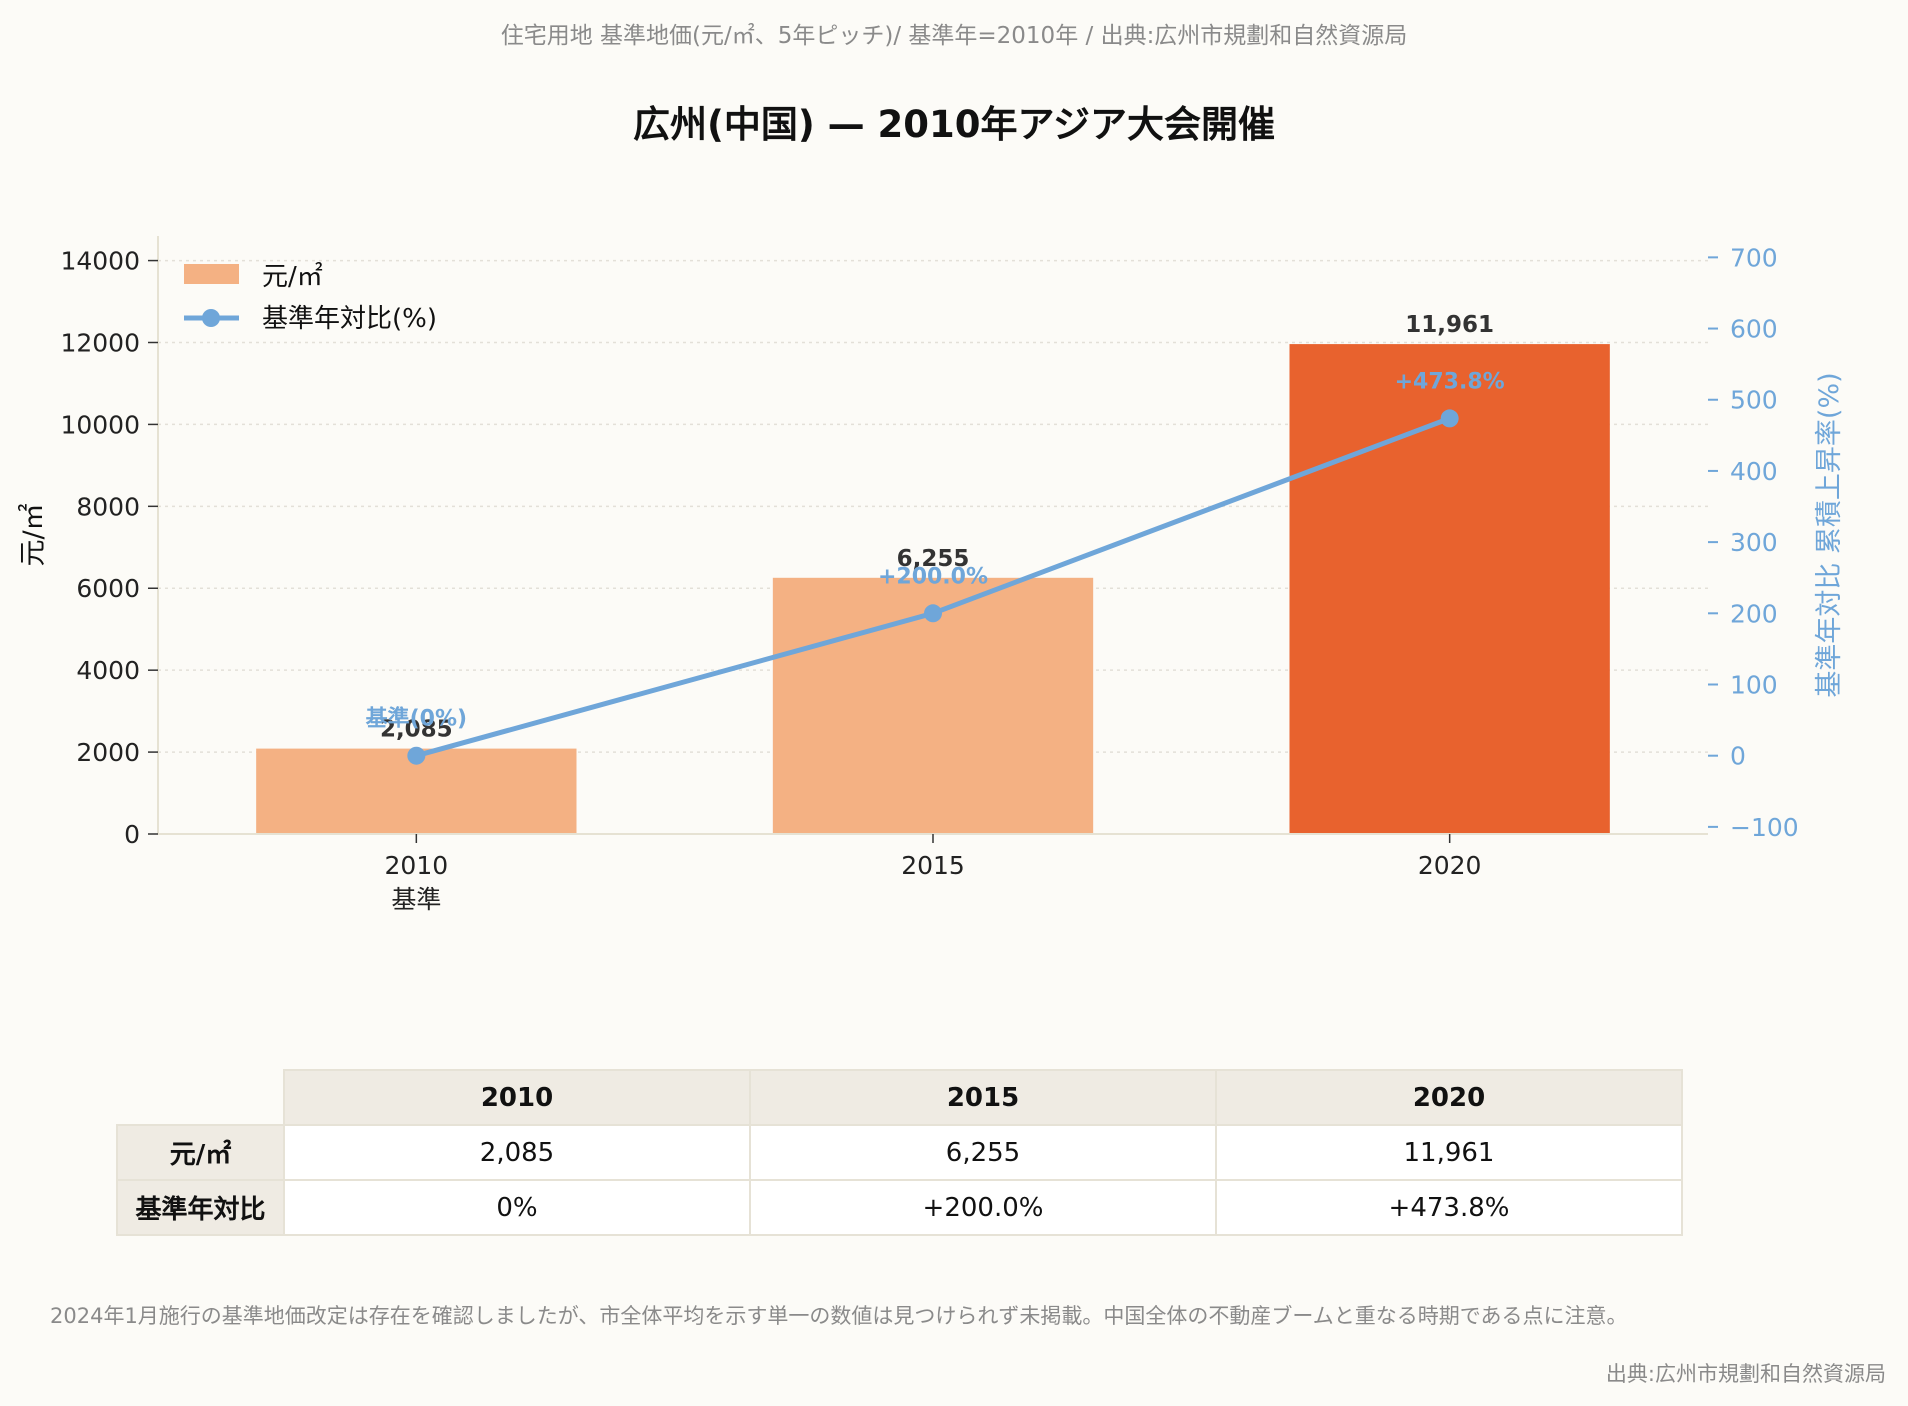  Describe the element at coordinates (983, 1207) in the screenshot. I see `table-cell: +200.0%` at that location.